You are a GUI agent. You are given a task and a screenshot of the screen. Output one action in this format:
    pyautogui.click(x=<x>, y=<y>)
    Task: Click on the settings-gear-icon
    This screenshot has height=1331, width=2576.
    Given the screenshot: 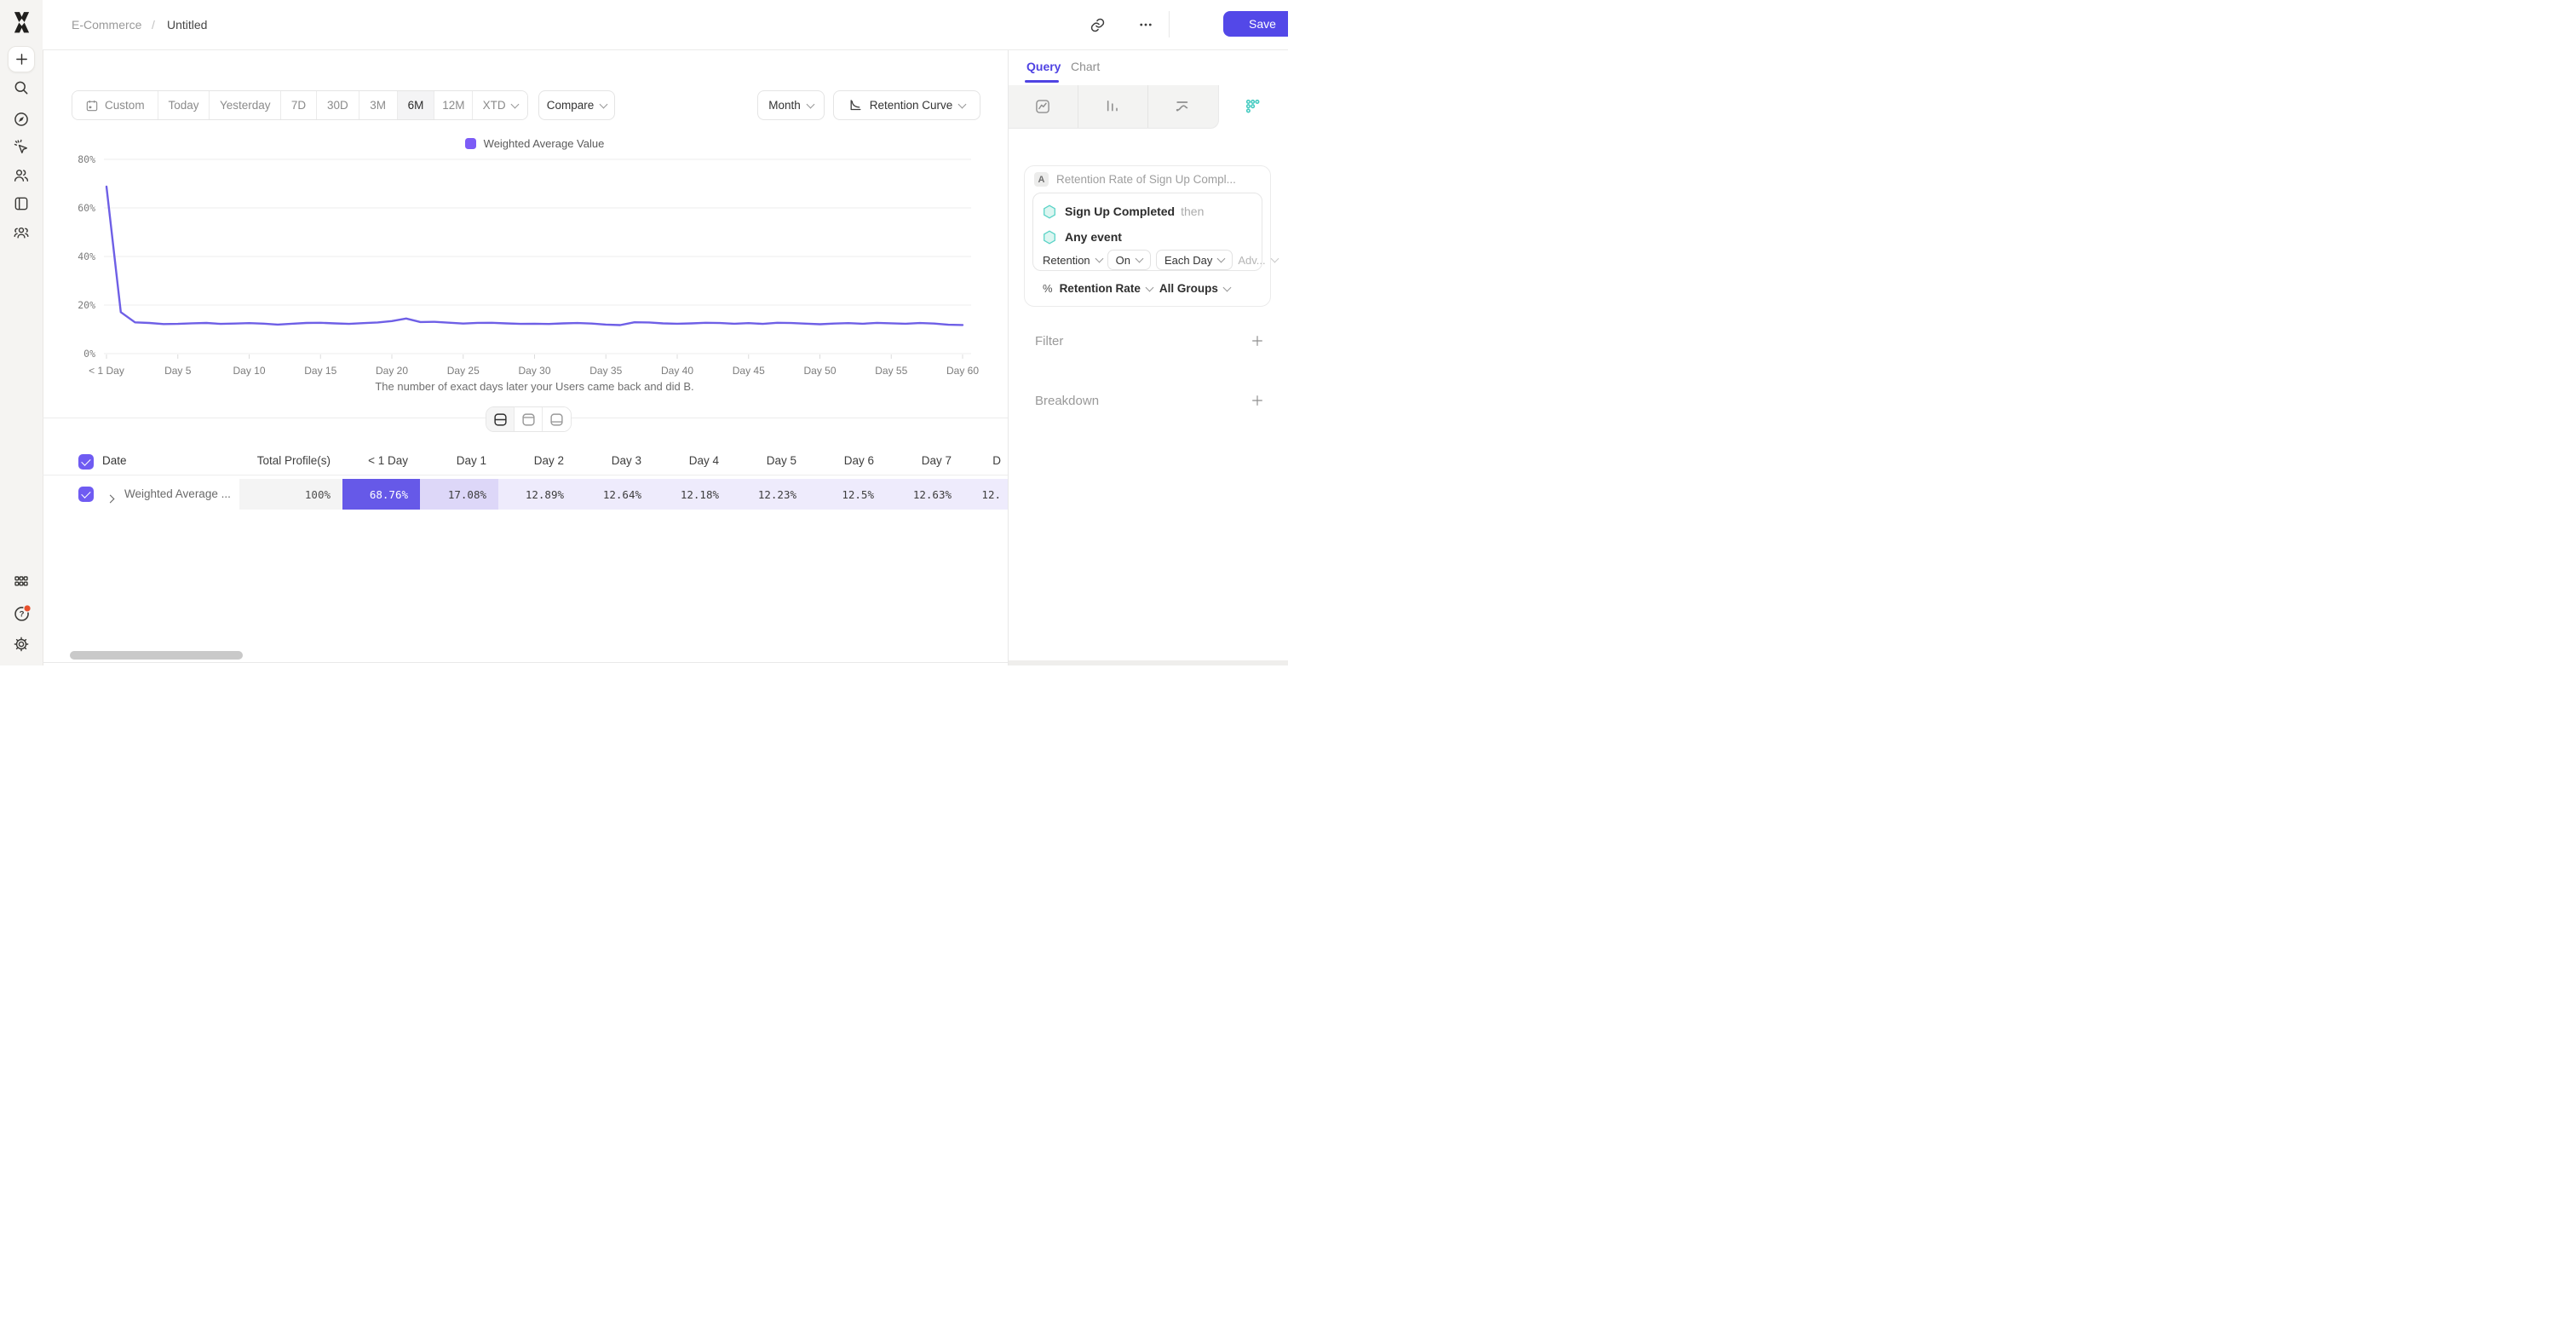 What is the action you would take?
    pyautogui.click(x=21, y=644)
    